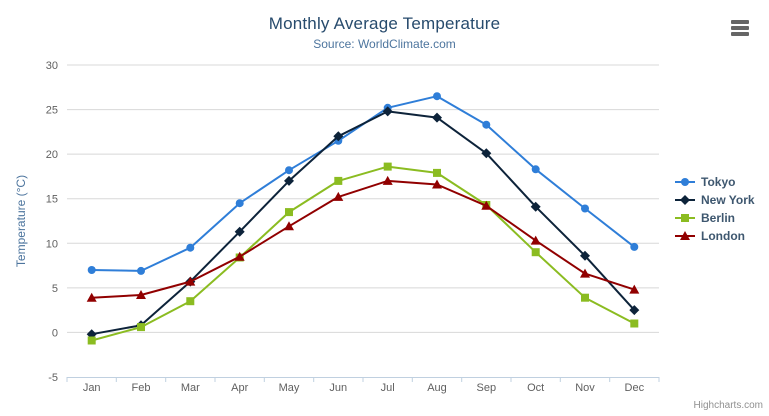 Image resolution: width=769 pixels, height=416 pixels. What do you see at coordinates (635, 388) in the screenshot?
I see `svg-text: Dec` at bounding box center [635, 388].